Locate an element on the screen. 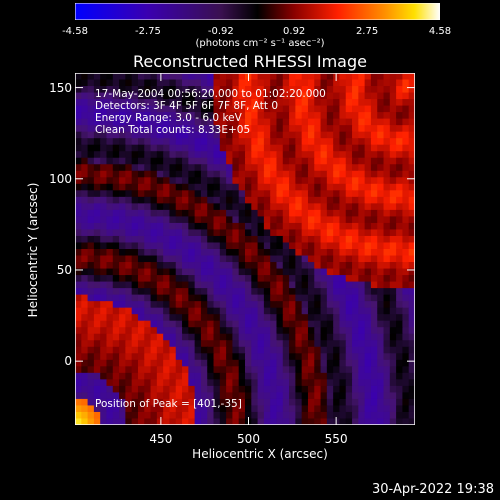  info-energy-range: Energy Range: 3.0 - 6.0 keV is located at coordinates (168, 118).